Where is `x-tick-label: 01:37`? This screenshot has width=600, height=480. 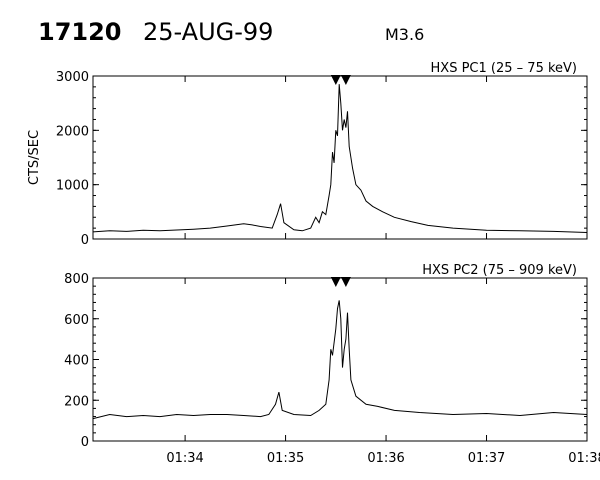
x-tick-label: 01:37 is located at coordinates (486, 458).